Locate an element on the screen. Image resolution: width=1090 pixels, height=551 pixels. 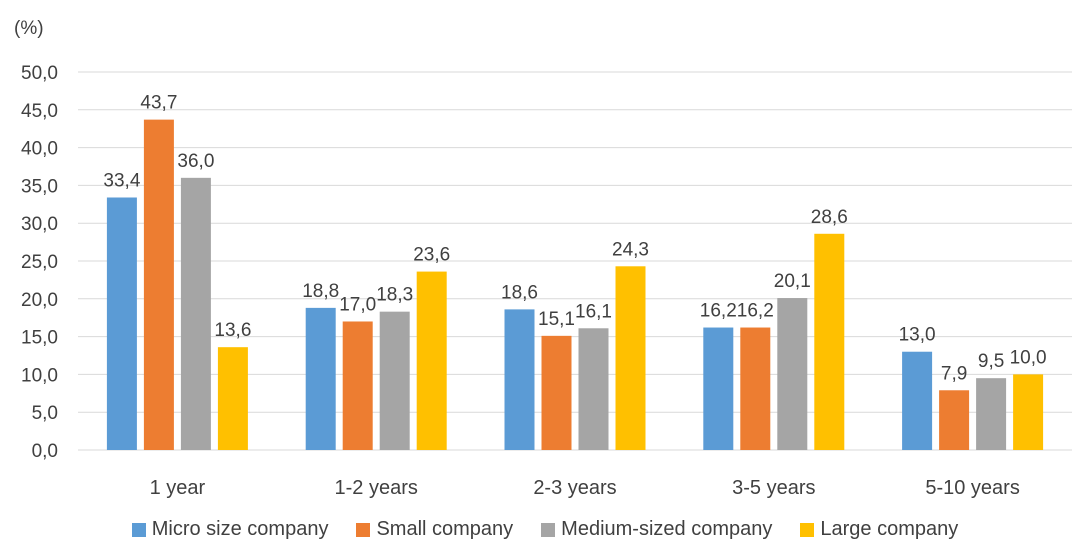
x-tick-label: 1 year is located at coordinates (178, 488).